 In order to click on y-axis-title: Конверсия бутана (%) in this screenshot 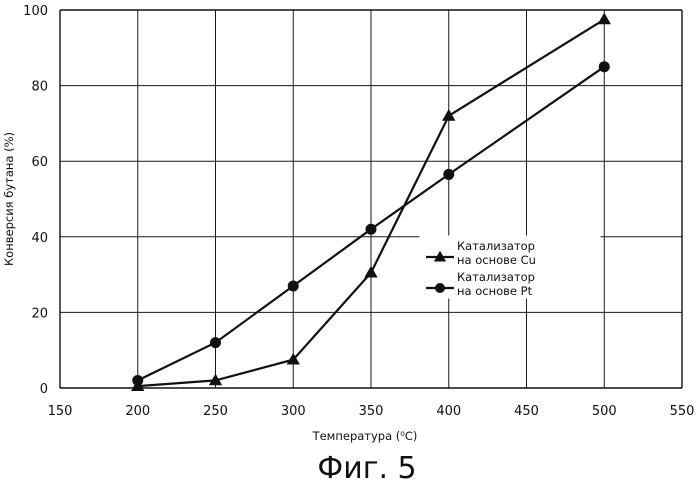, I will do `click(9, 199)`.